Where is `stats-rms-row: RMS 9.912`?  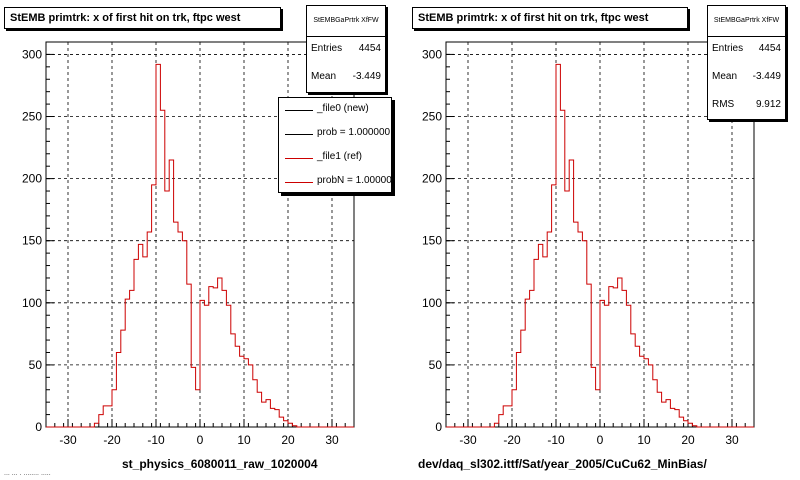 stats-rms-row: RMS 9.912 is located at coordinates (746, 105).